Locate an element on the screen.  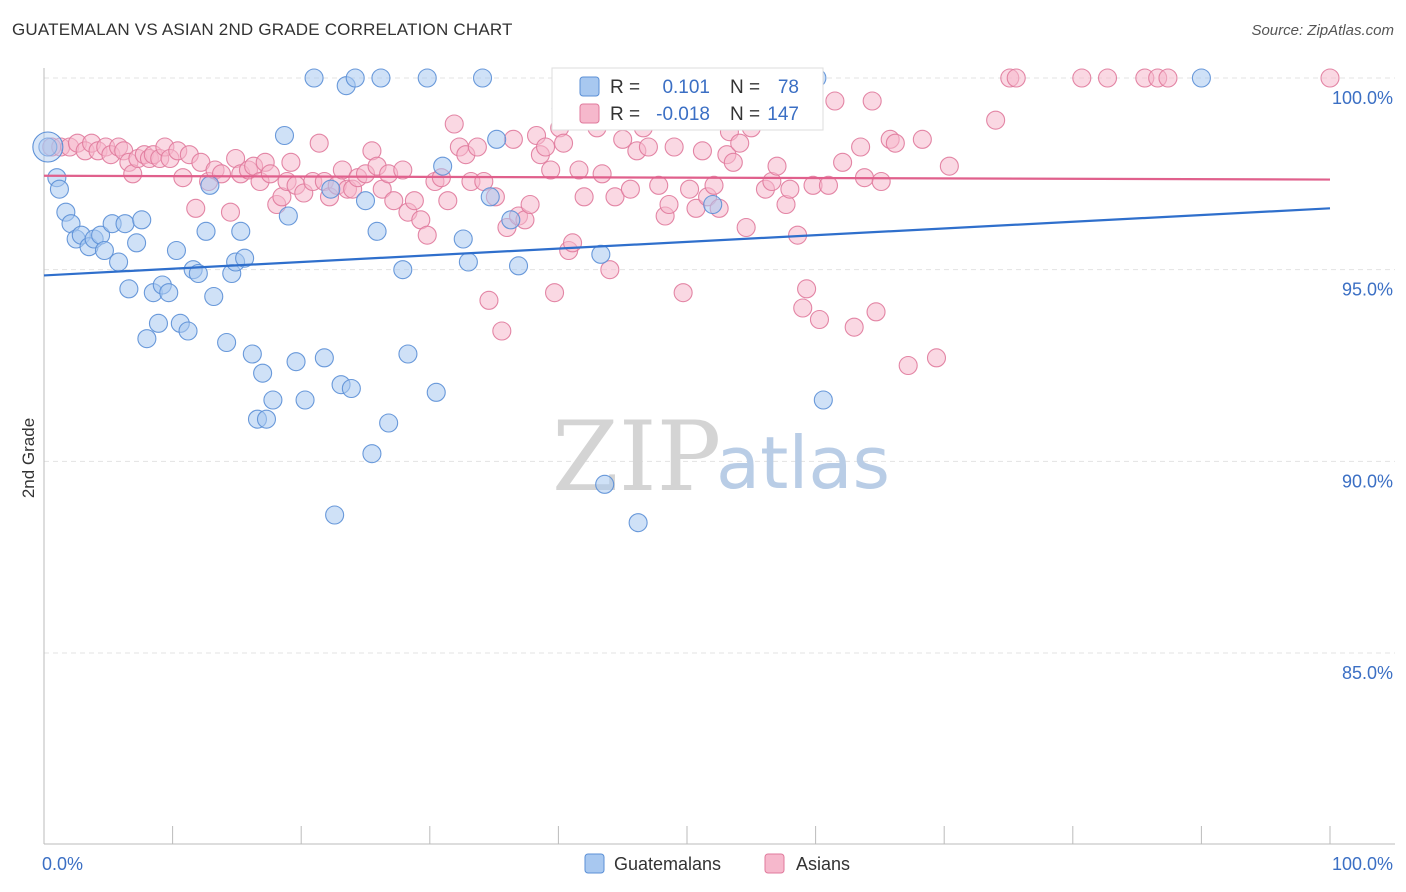
trend-line-guatemalans is located at coordinates (687, 242).